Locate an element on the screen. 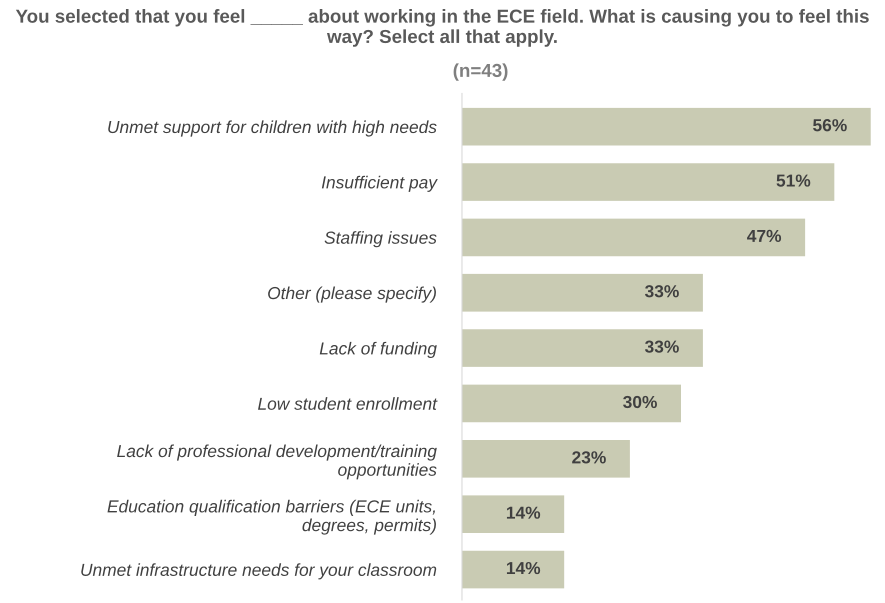 This screenshot has width=885, height=603. y-tick-label: Unmet infrastructure needs for your classroom is located at coordinates (258, 571).